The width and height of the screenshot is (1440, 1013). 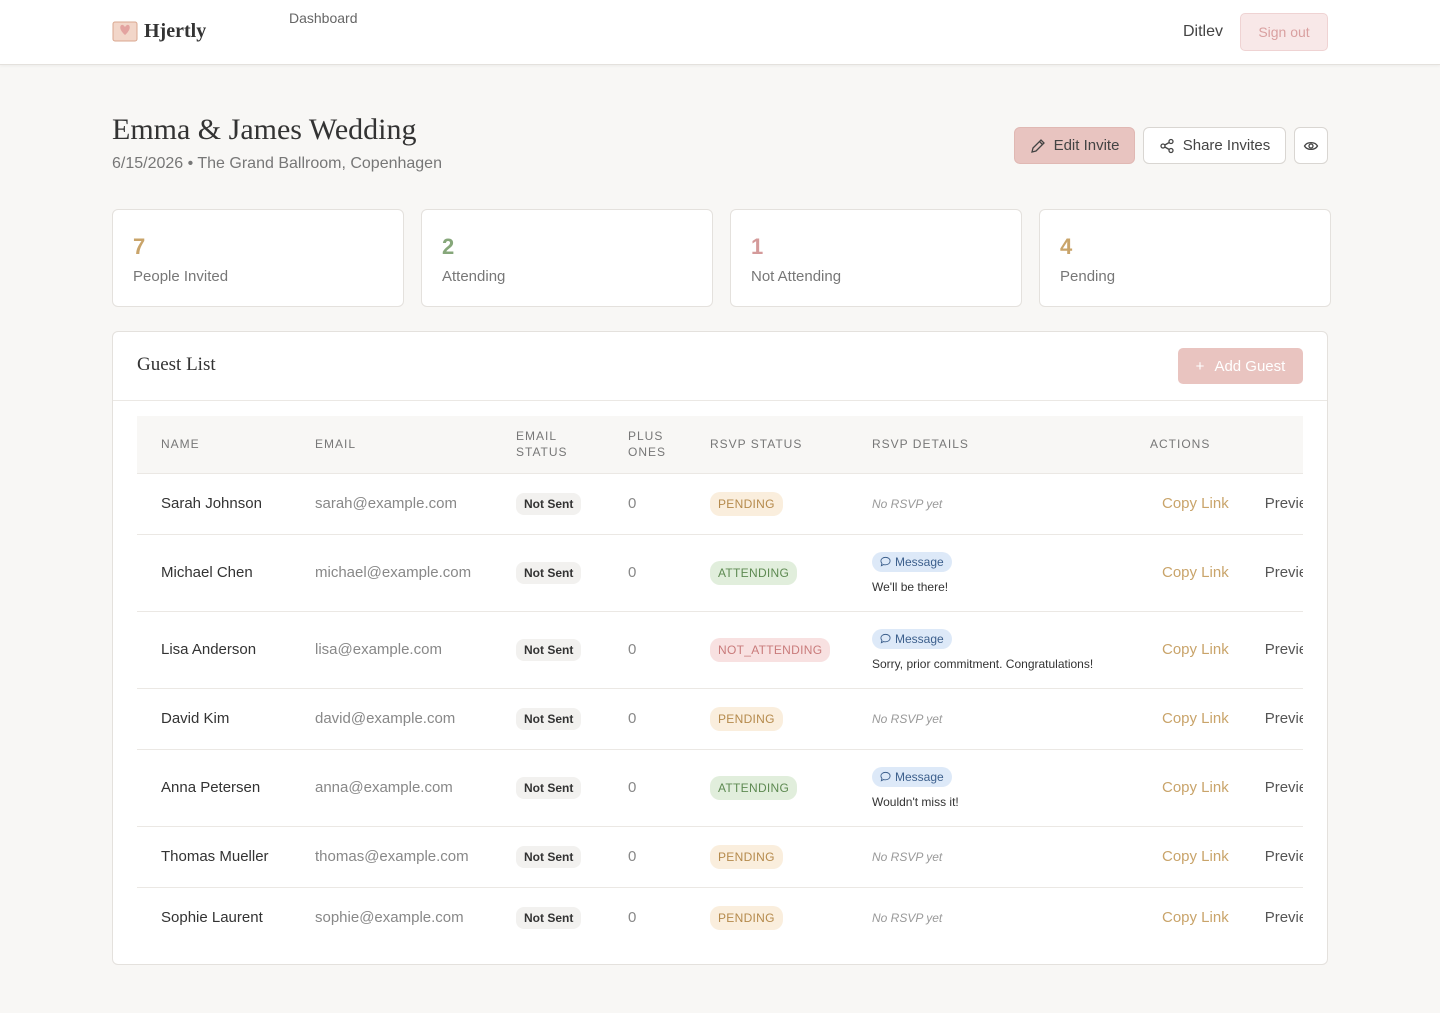 I want to click on rsvp-status-cell: ATTENDING, so click(x=767, y=572).